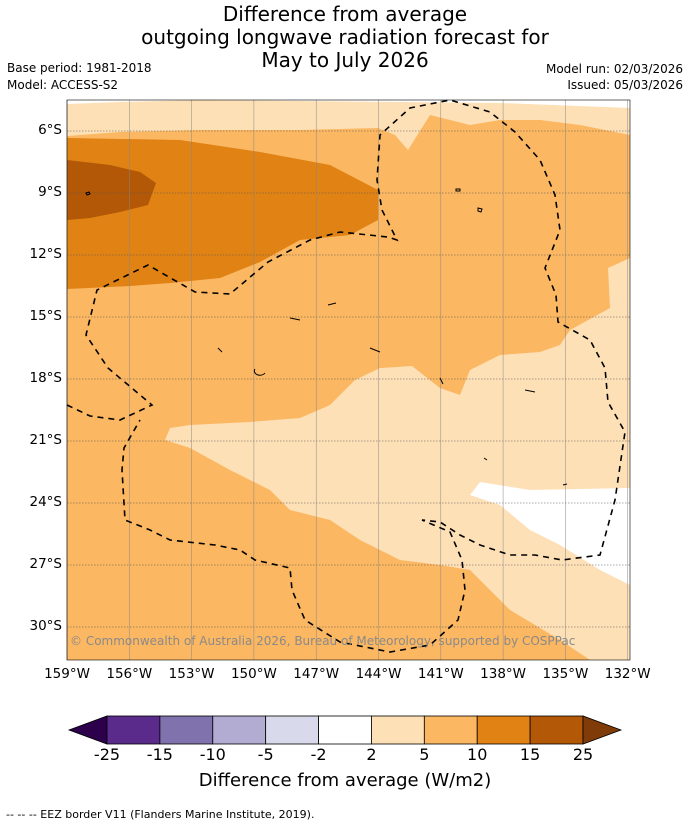 The height and width of the screenshot is (827, 690). Describe the element at coordinates (46, 502) in the screenshot. I see `latitude-label: 24°S` at that location.